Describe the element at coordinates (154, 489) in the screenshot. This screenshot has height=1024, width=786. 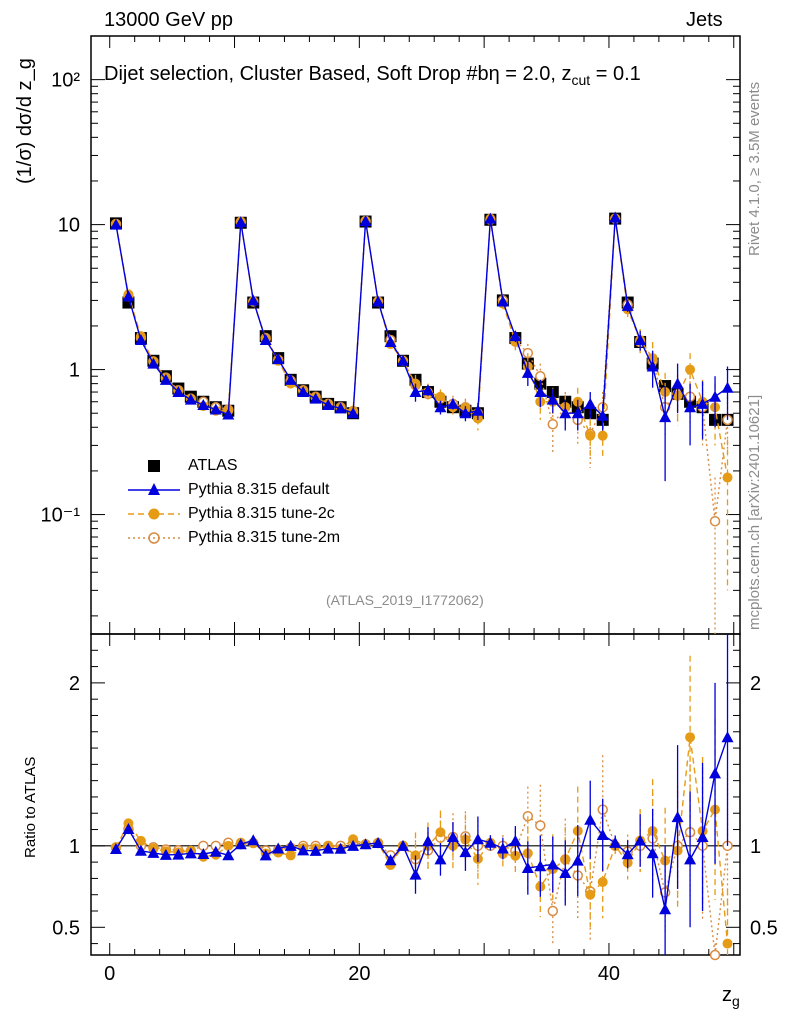
I see `legend-marker-default` at that location.